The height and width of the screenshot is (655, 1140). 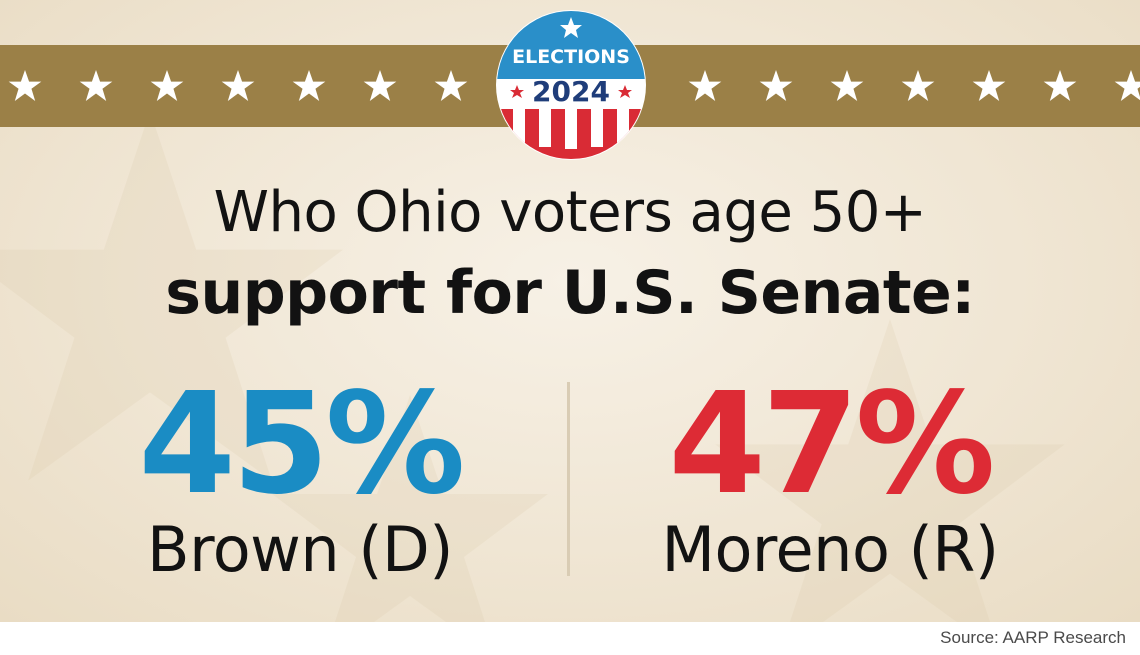 What do you see at coordinates (830, 549) in the screenshot?
I see `moreno-candidate: Moreno (R)` at bounding box center [830, 549].